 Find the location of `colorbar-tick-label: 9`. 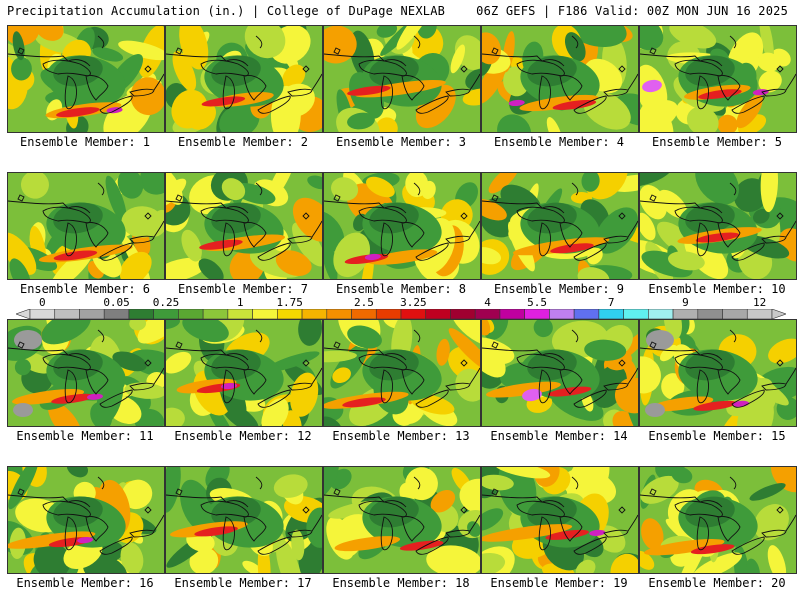

colorbar-tick-label: 9 is located at coordinates (685, 302).